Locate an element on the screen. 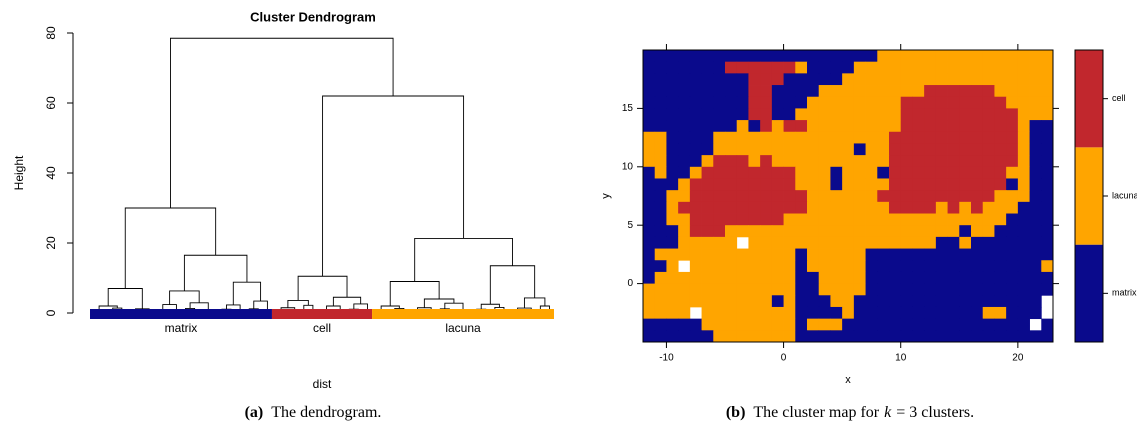 The width and height of the screenshot is (1137, 429). caption: (b) The cluster map for k = 3 clusters. is located at coordinates (850, 412).